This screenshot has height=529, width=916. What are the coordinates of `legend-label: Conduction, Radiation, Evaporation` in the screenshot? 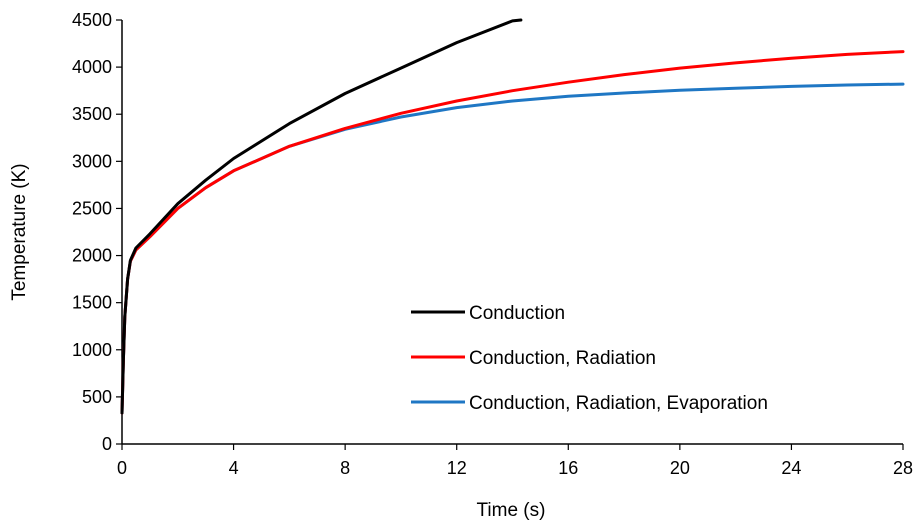 It's located at (618, 403).